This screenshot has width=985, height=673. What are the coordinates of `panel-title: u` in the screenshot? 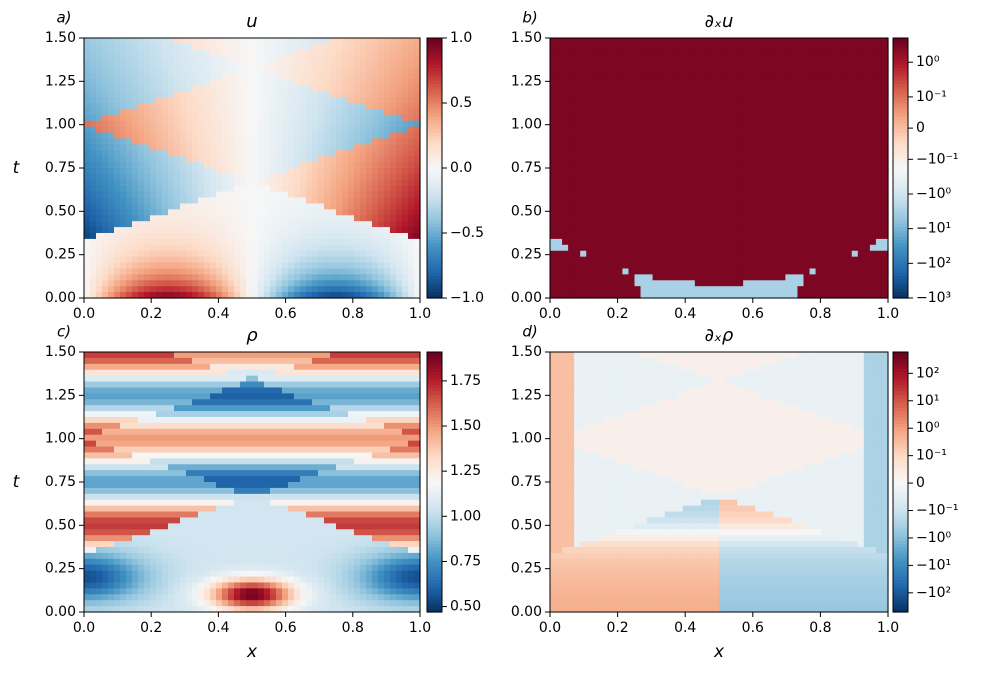 It's located at (251, 21).